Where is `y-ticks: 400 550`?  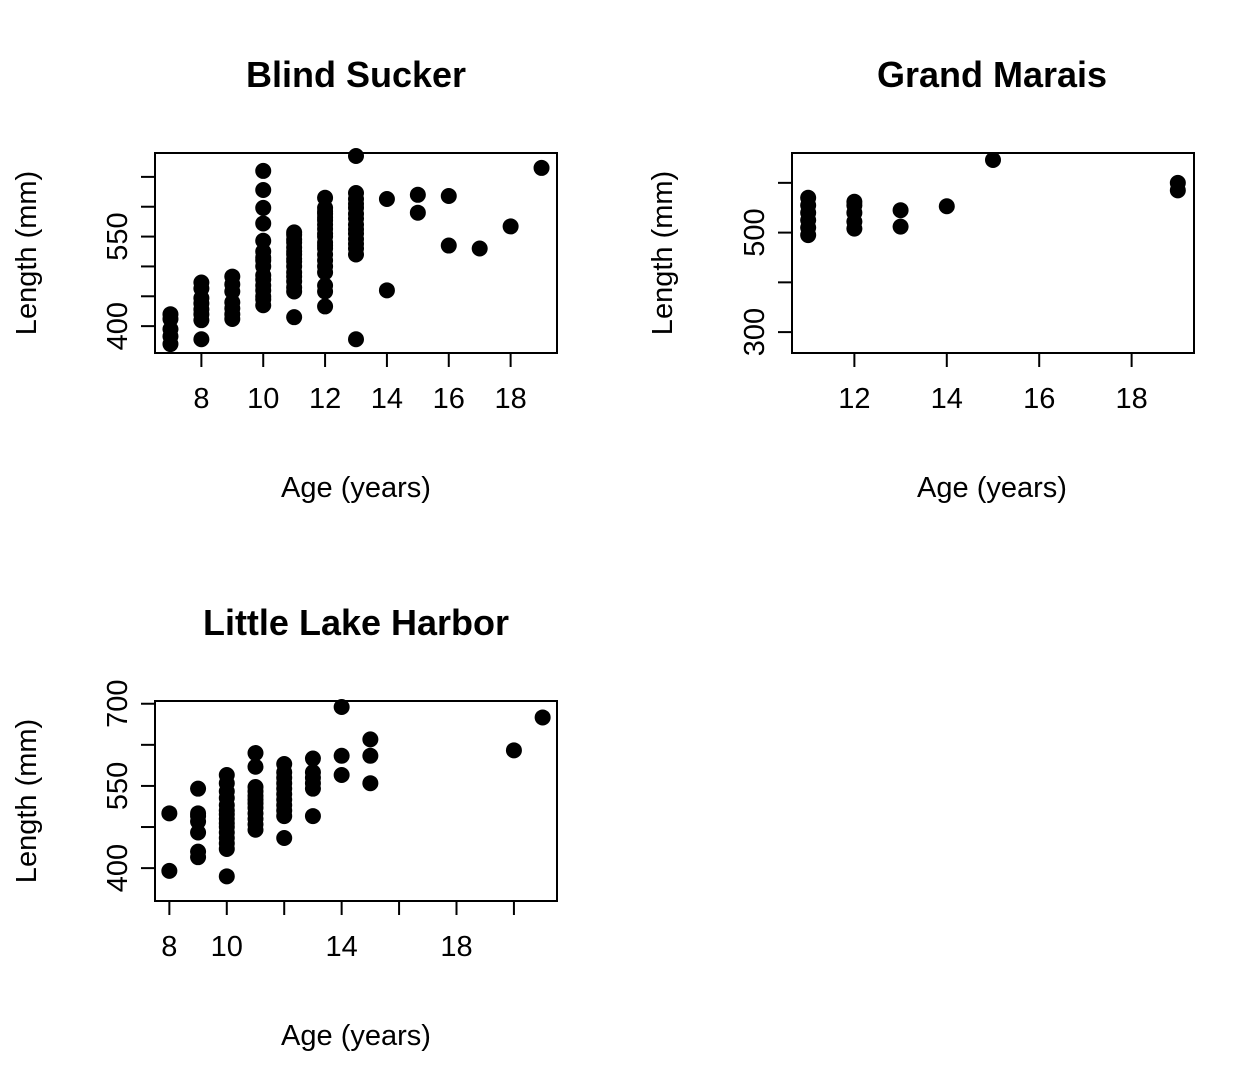 y-ticks: 400 550 is located at coordinates (128, 262).